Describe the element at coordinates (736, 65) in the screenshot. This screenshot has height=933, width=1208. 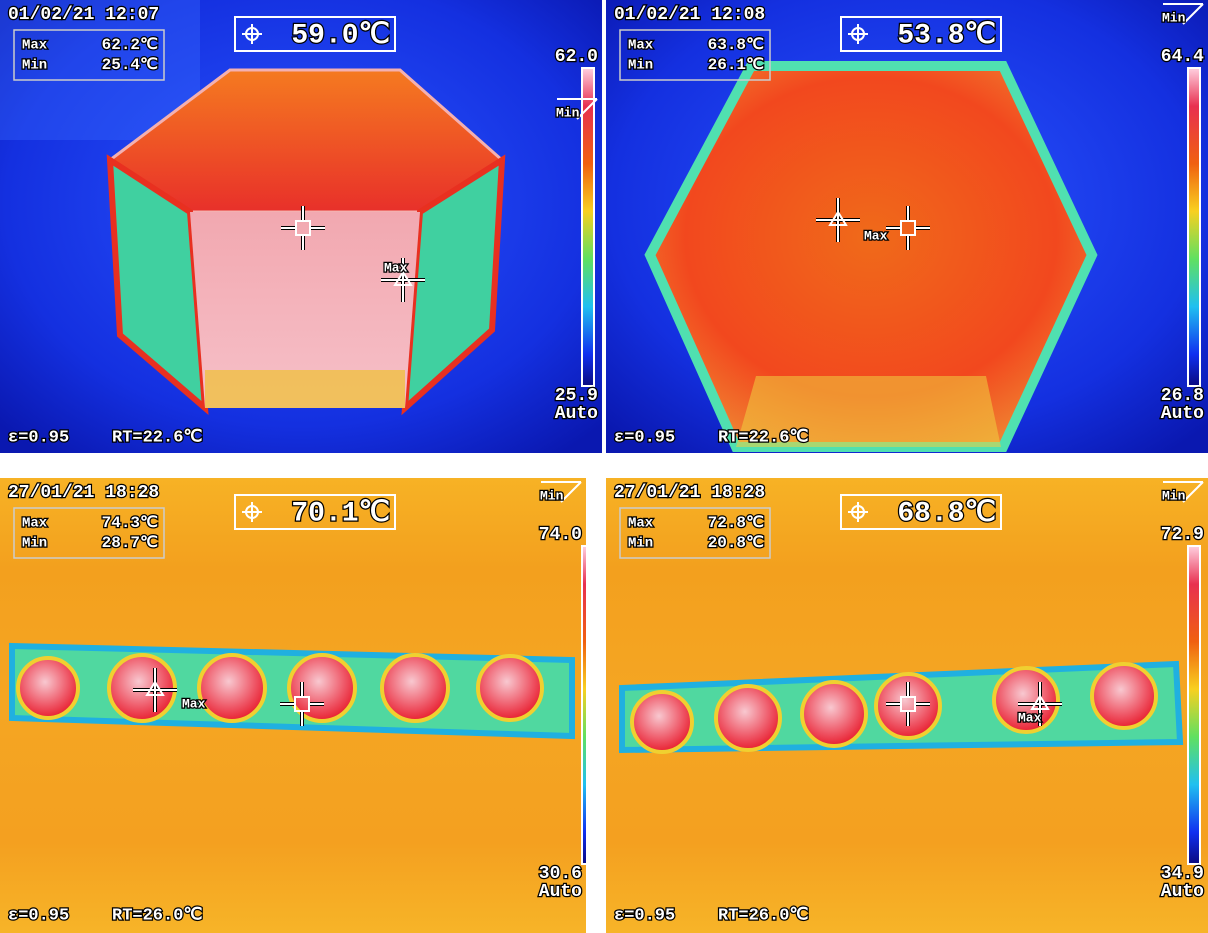
I see `min-value: 26.1℃` at that location.